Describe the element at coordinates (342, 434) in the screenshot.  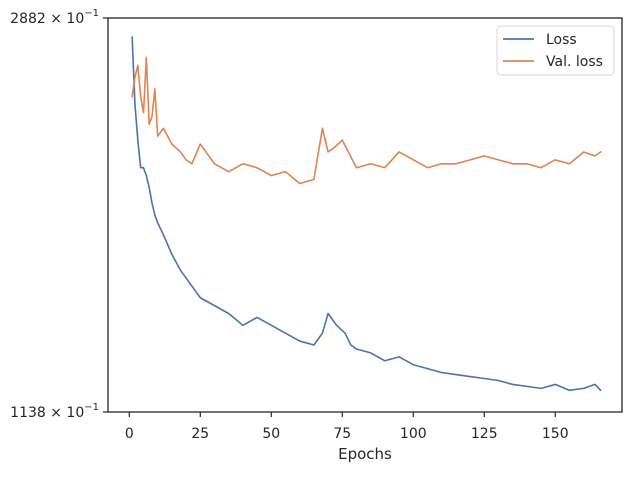
I see `x-tick-label: 75` at that location.